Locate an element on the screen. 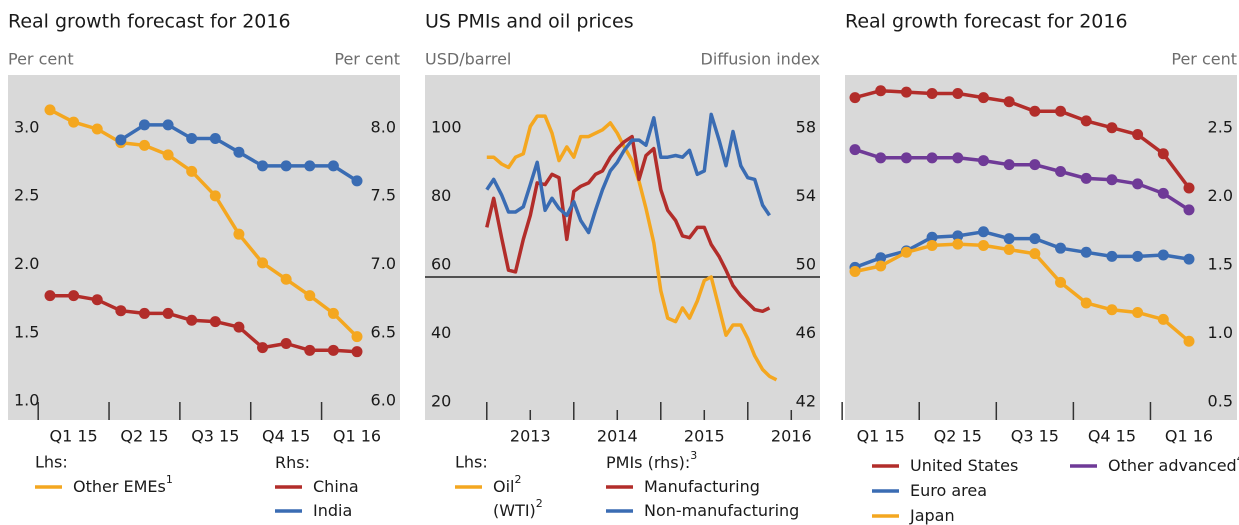 The image size is (1239, 525). legend-text: Euro area is located at coordinates (948, 490).